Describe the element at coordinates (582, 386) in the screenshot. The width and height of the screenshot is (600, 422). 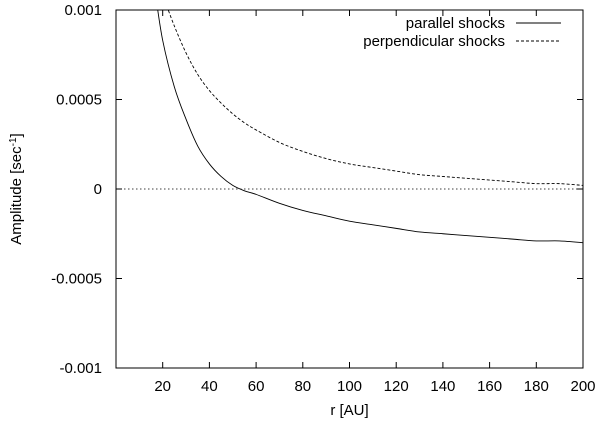
I see `x-tick-label: 200` at that location.